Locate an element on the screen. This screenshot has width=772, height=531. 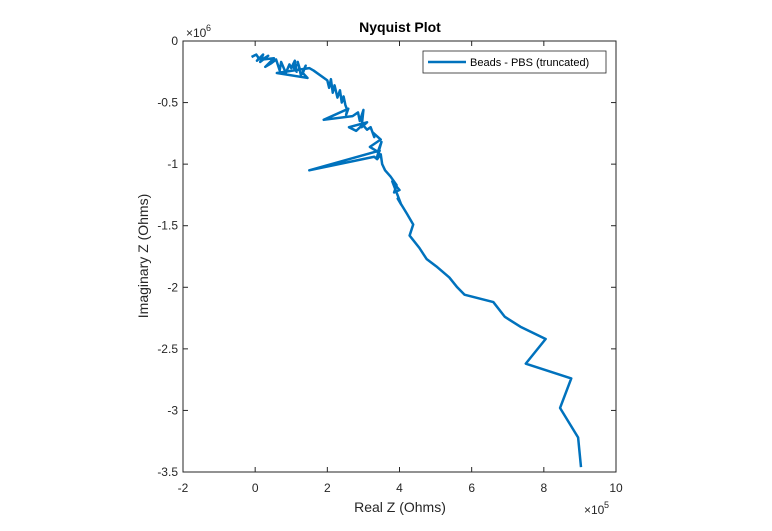
y-tick-label: -2.5 is located at coordinates (167, 349).